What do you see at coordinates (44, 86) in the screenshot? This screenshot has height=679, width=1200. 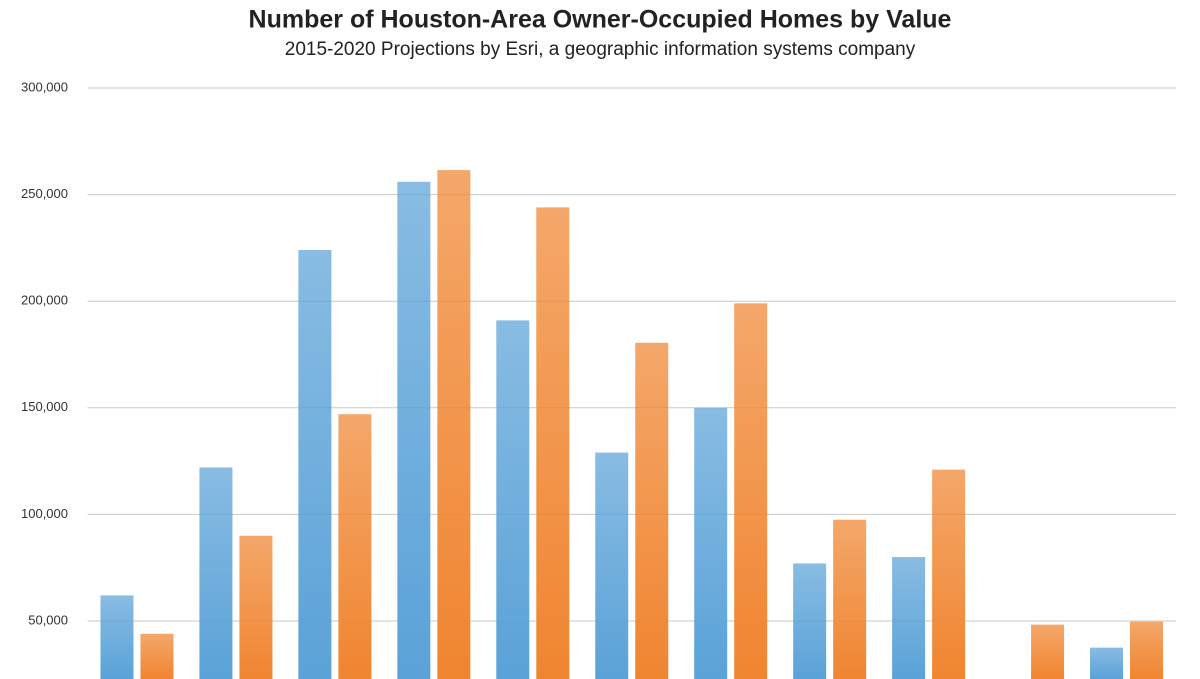 I see `y-tick-label: 300,000` at bounding box center [44, 86].